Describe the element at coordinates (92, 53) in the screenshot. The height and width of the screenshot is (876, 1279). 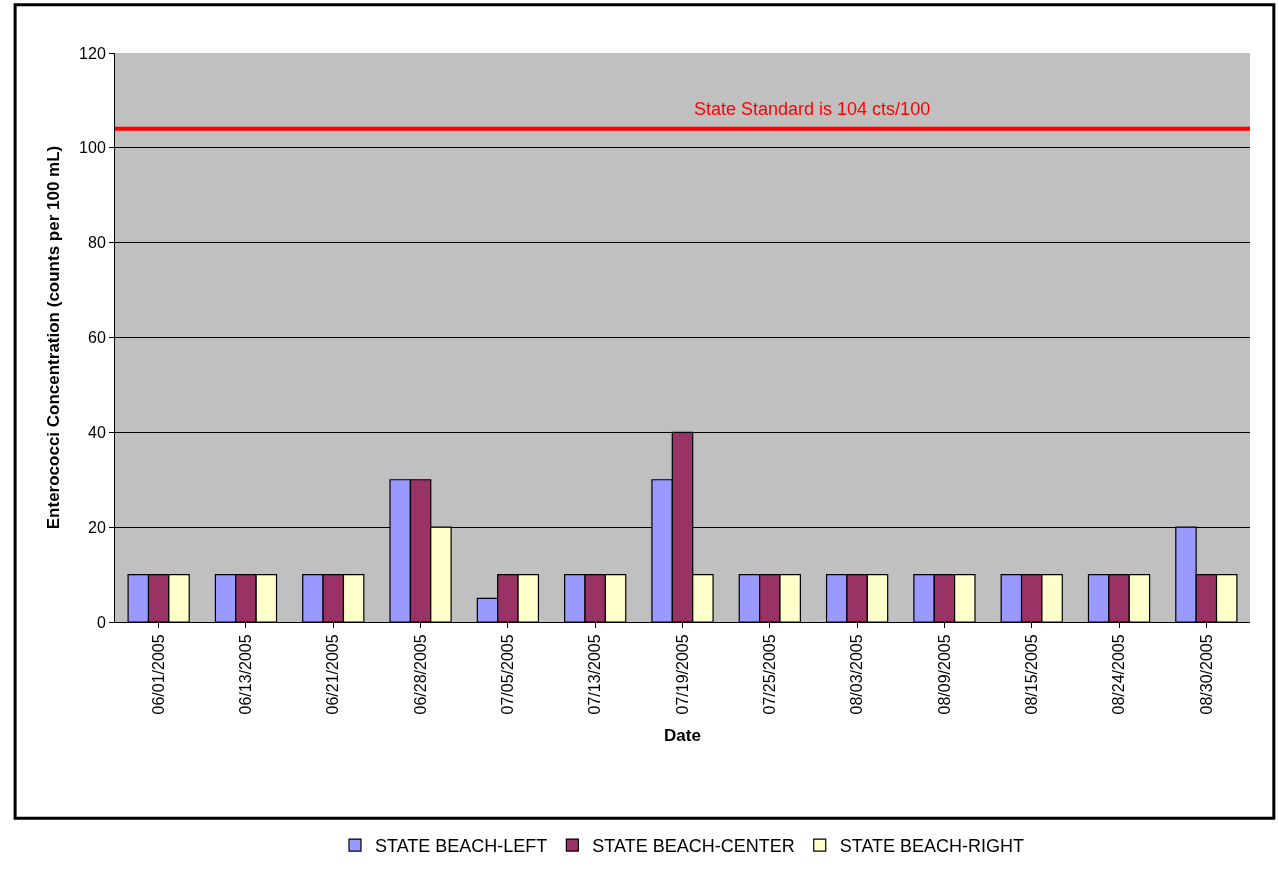
I see `y-tick-label: 120` at that location.